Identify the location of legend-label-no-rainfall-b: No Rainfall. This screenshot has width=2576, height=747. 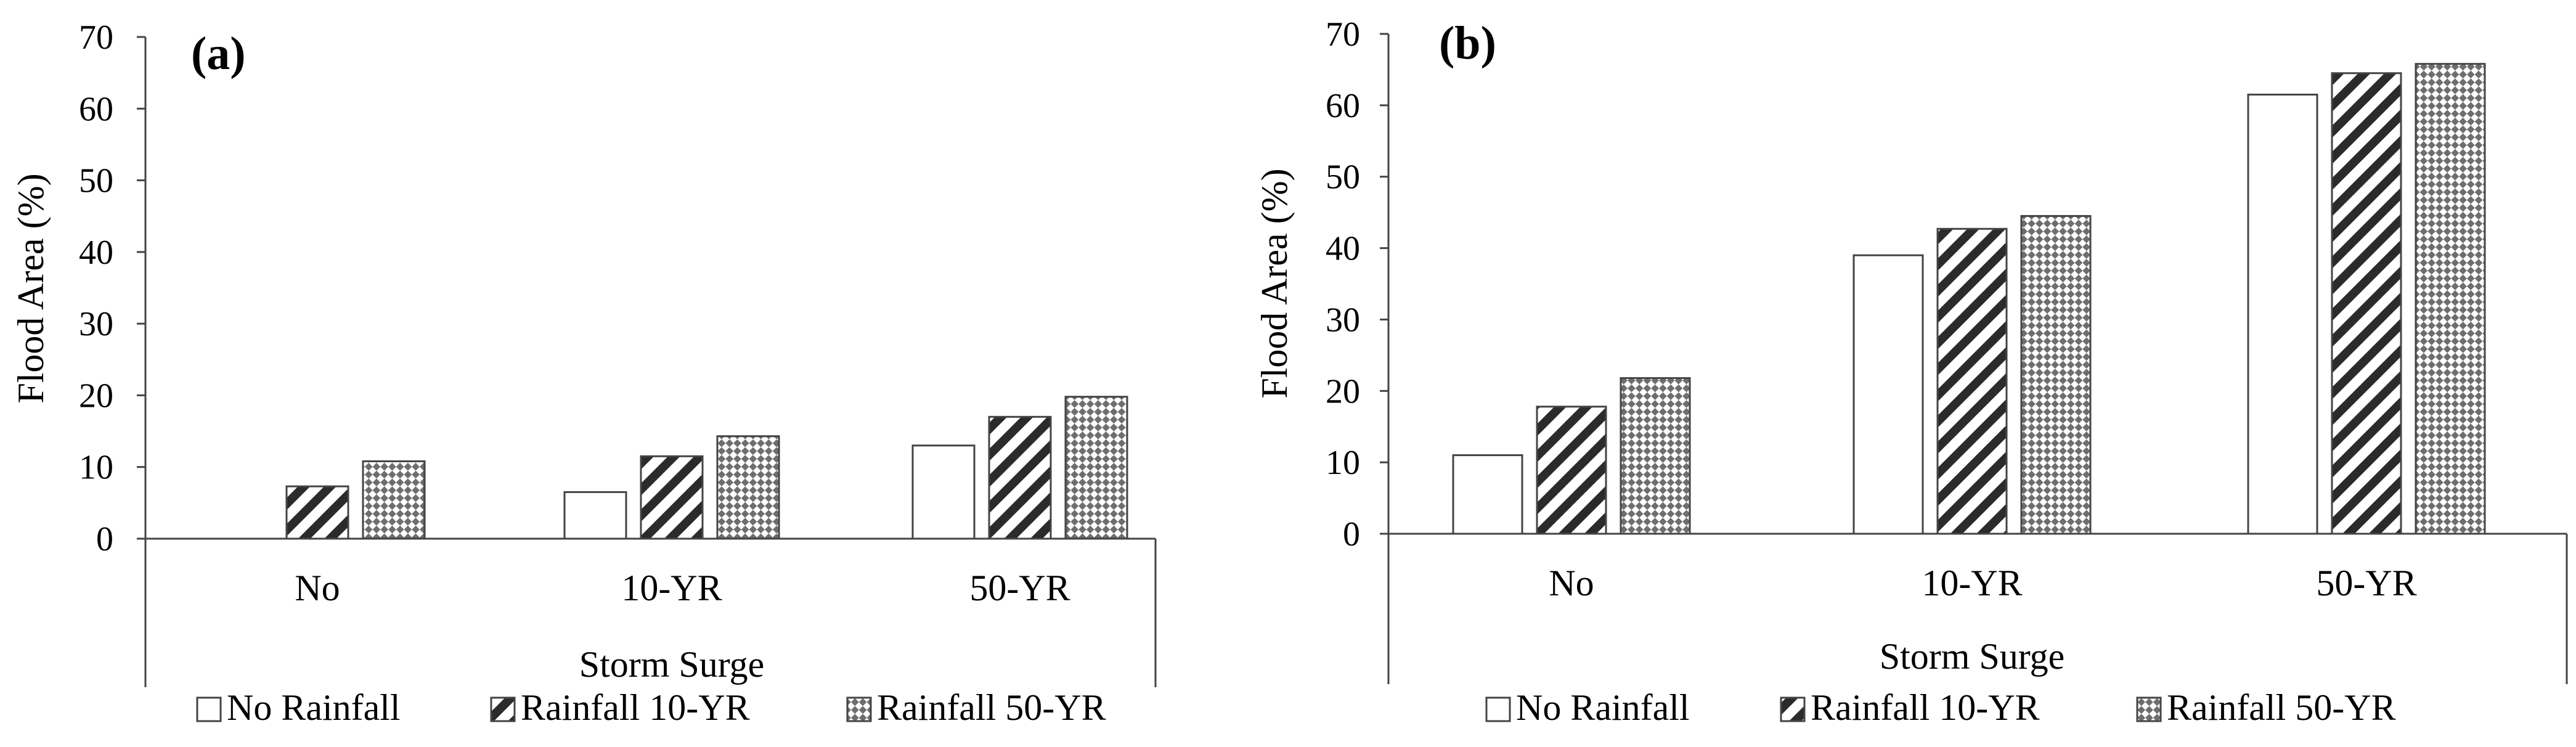
(1603, 707).